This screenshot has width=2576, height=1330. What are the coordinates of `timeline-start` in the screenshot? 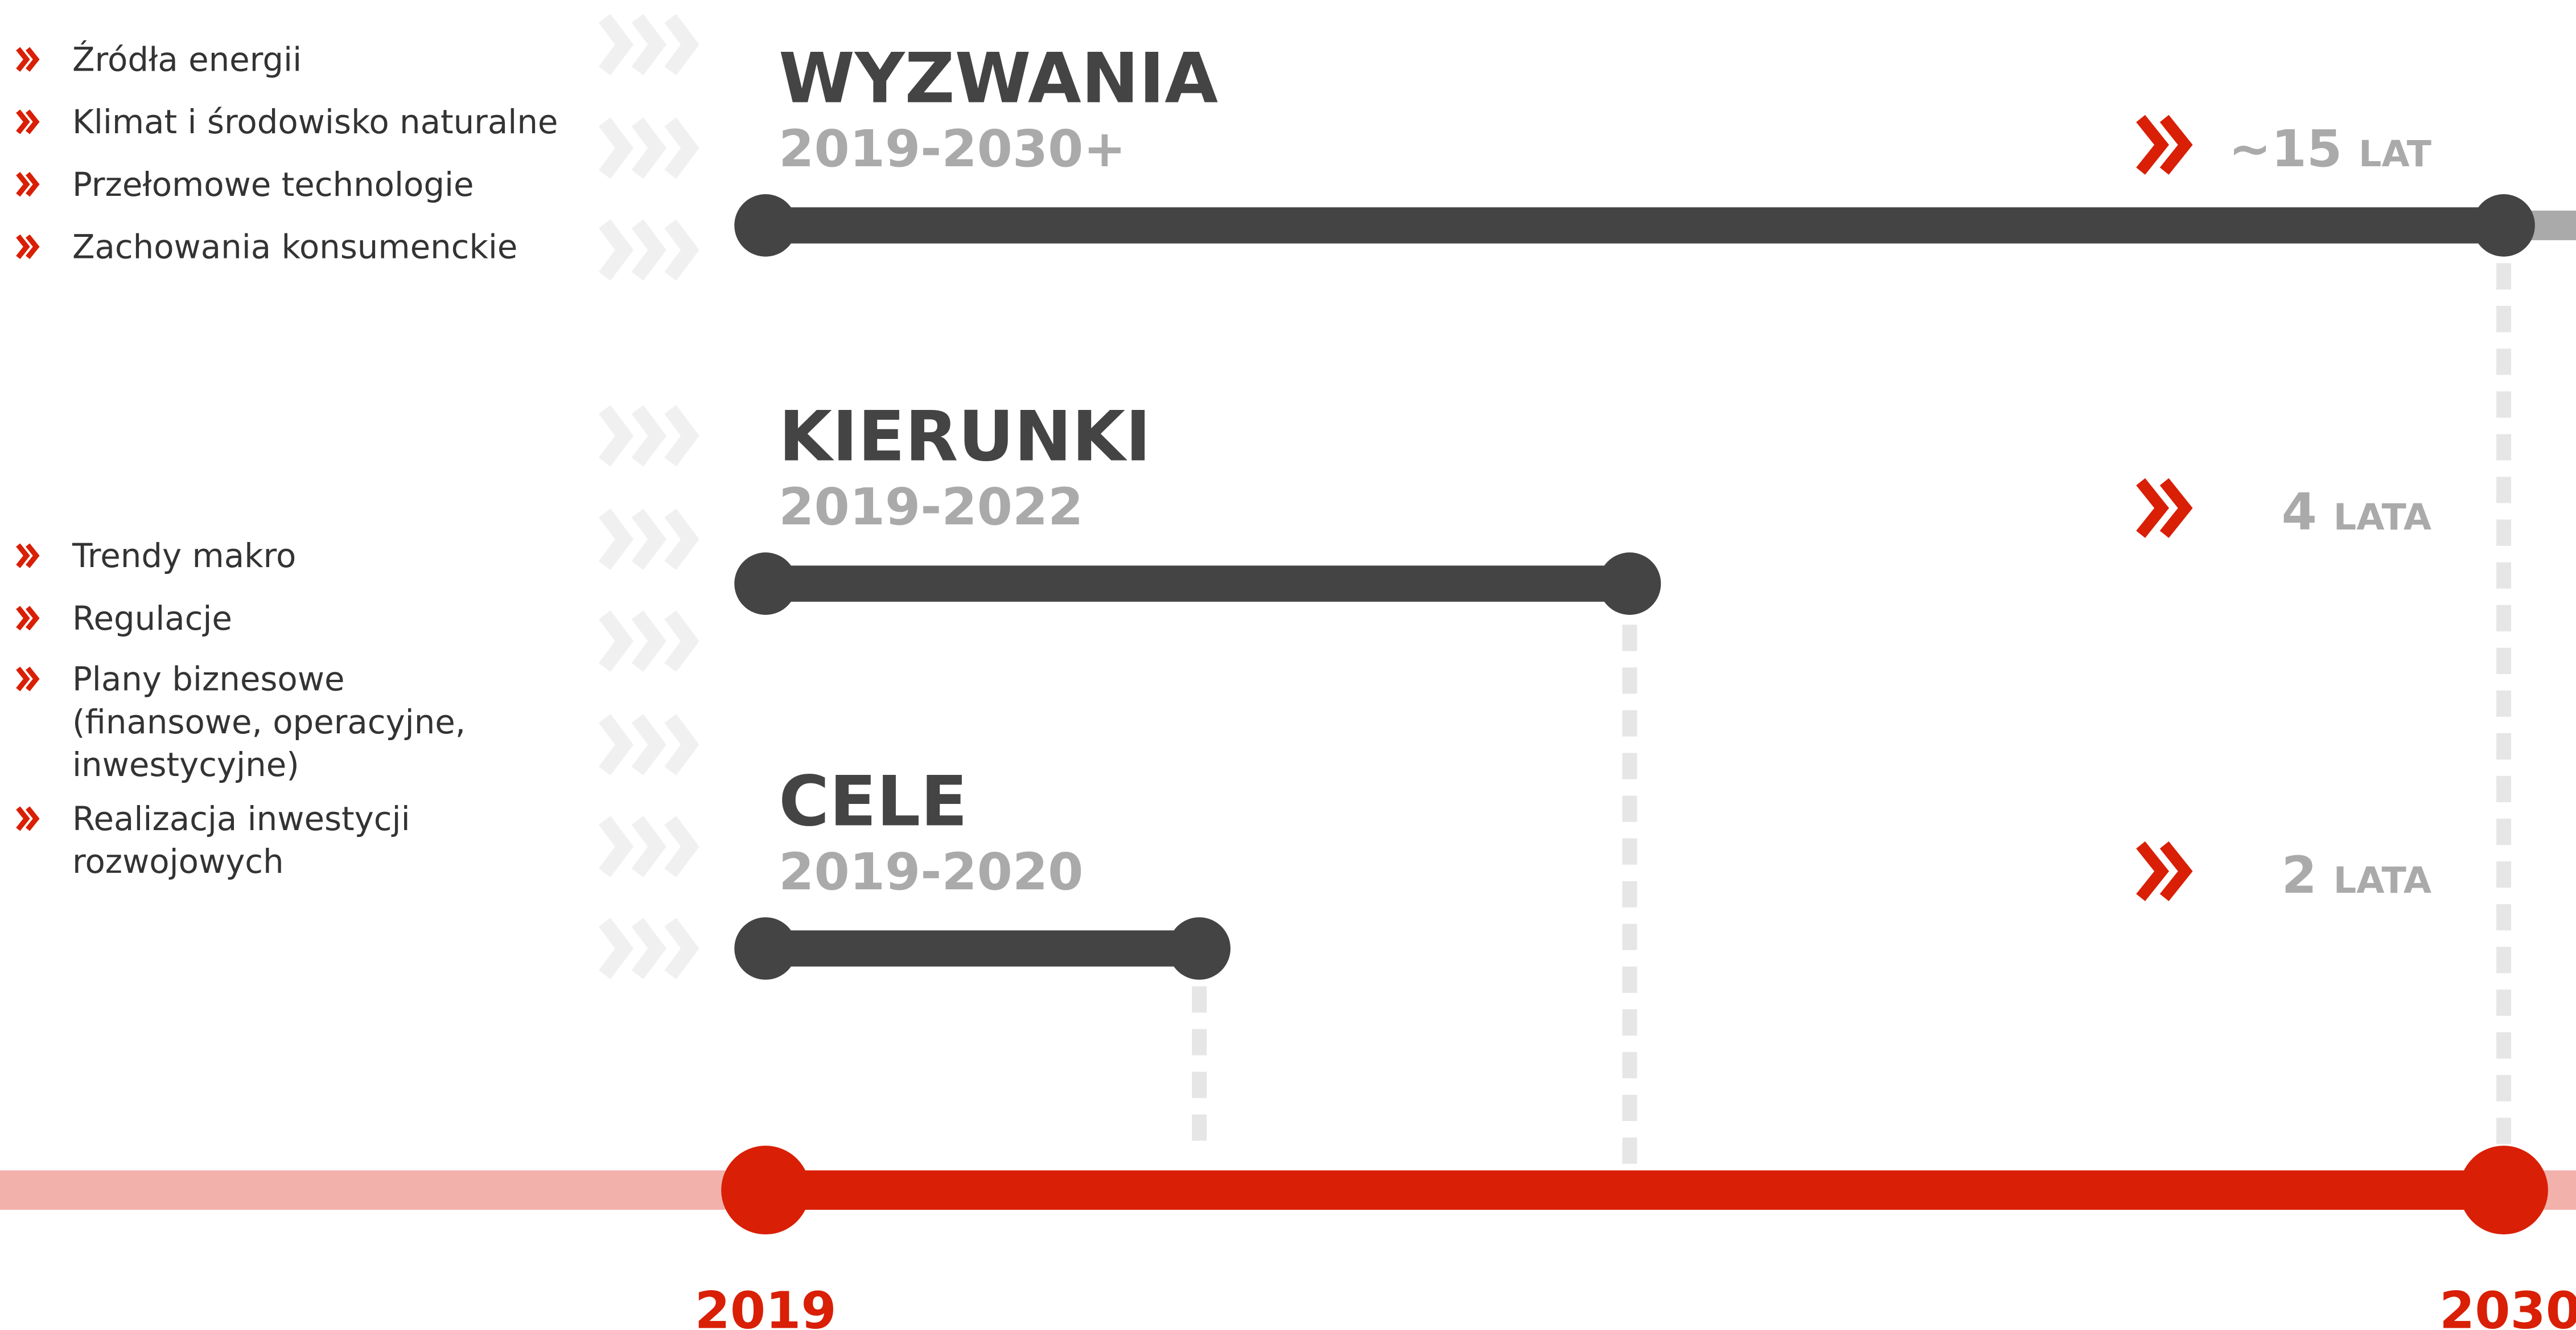 It's located at (766, 1191).